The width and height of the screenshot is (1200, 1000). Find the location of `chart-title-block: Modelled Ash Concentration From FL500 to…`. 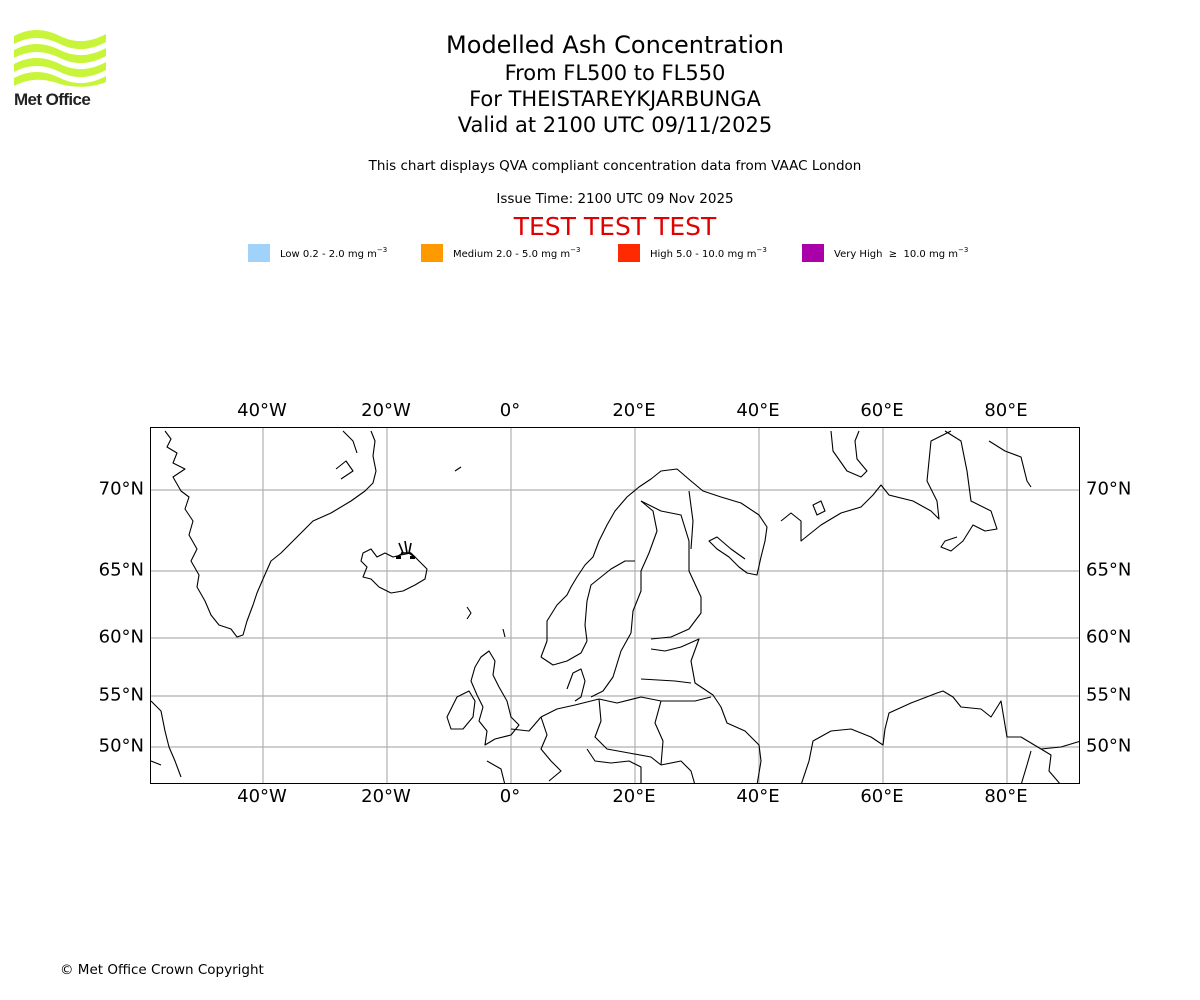

chart-title-block: Modelled Ash Concentration From FL500 to… is located at coordinates (600, 84).